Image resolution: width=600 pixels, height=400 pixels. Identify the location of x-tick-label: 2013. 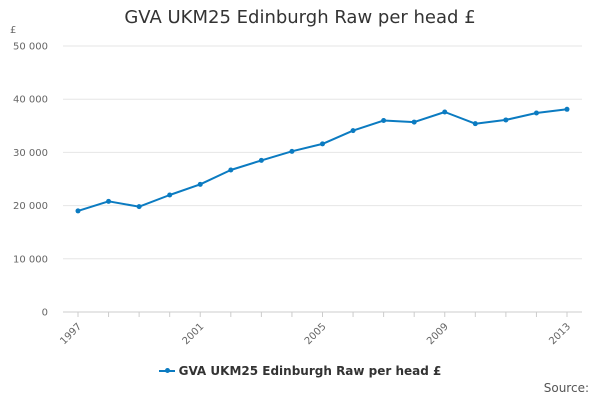
(560, 334).